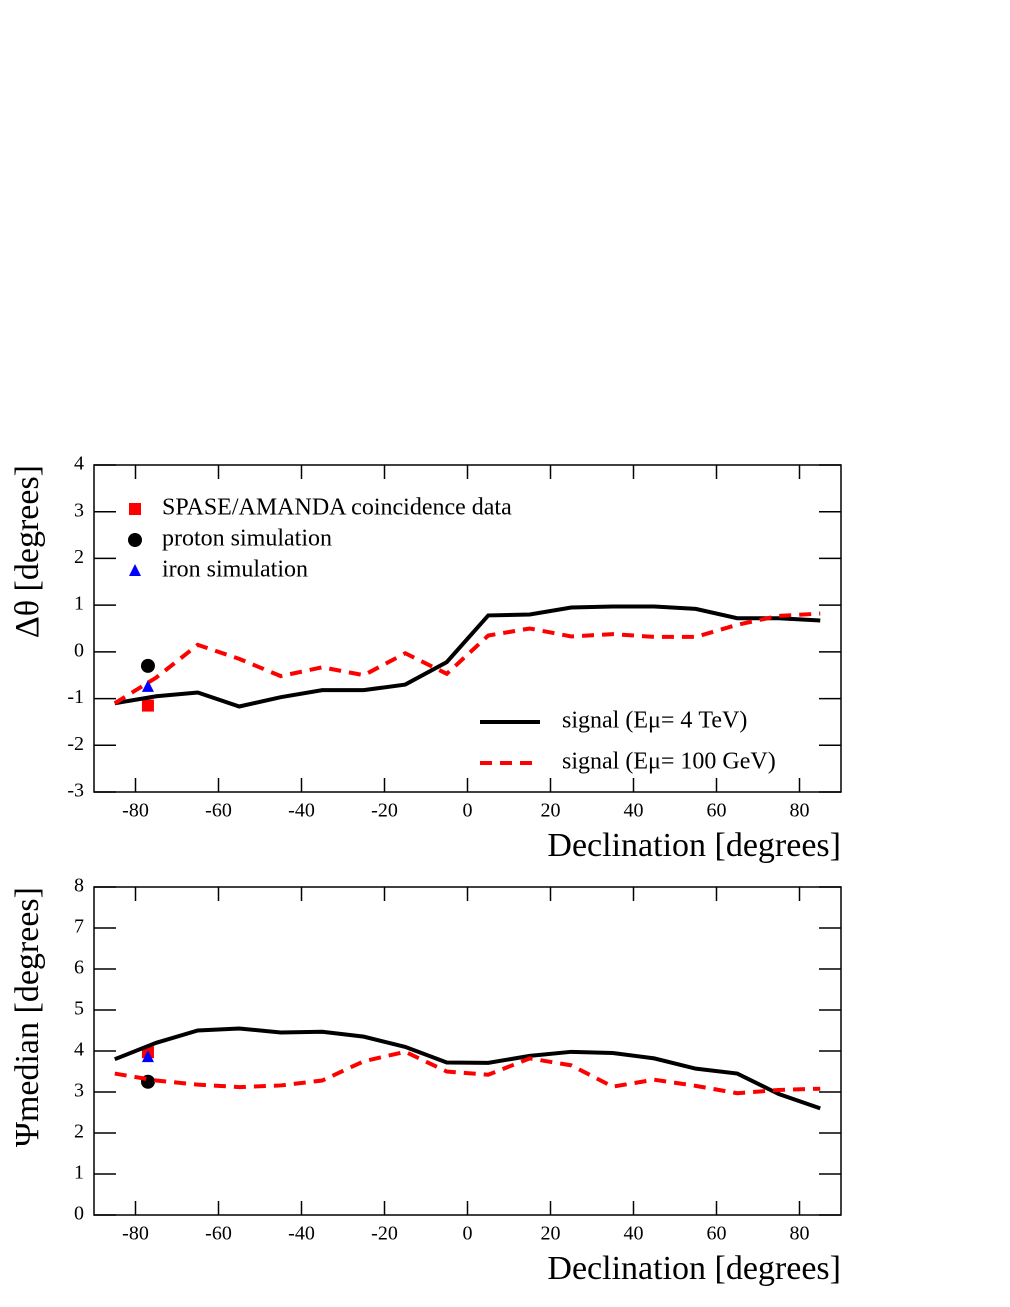 Image resolution: width=1010 pixels, height=1307 pixels. I want to click on legend-label: iron simulation, so click(235, 570).